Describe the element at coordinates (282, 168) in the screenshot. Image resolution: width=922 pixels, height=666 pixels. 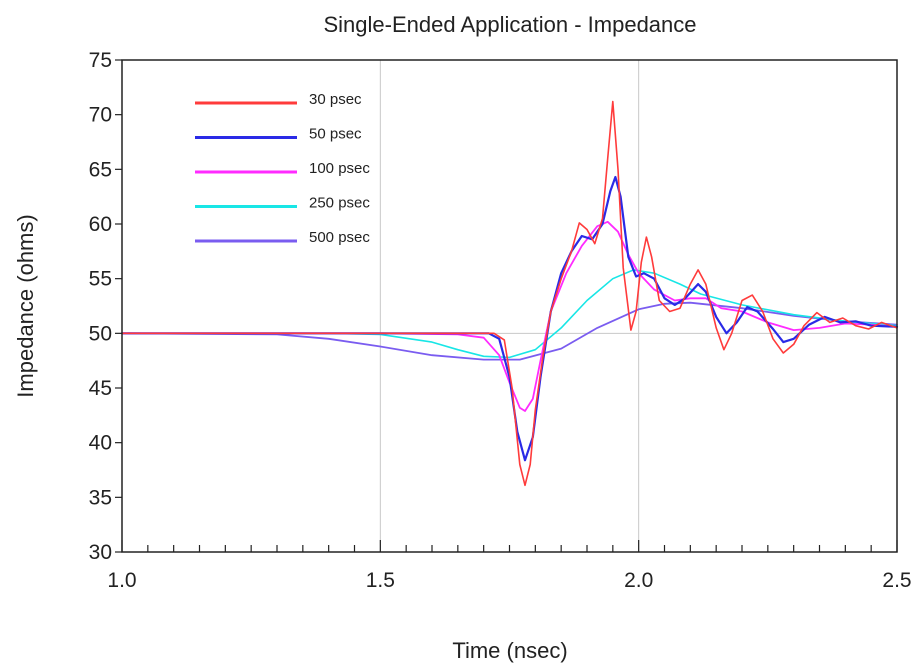
I see `legend: 30 psec 50 psec 100 psec 250 psec 500 psec` at that location.